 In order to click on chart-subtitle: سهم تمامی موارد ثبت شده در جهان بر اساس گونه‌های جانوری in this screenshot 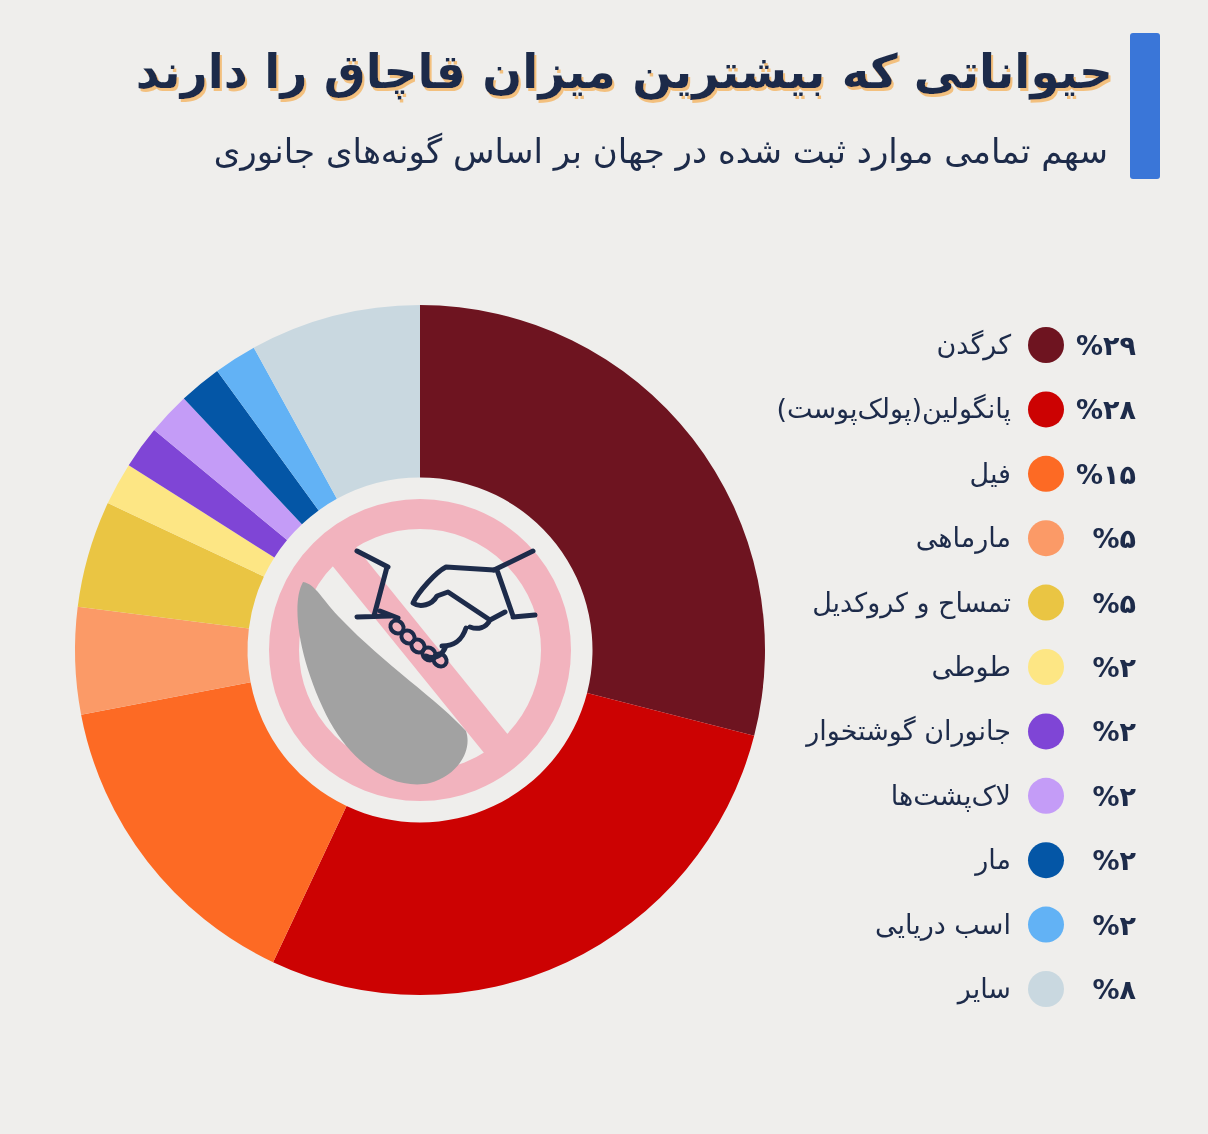, I will do `click(660, 151)`.